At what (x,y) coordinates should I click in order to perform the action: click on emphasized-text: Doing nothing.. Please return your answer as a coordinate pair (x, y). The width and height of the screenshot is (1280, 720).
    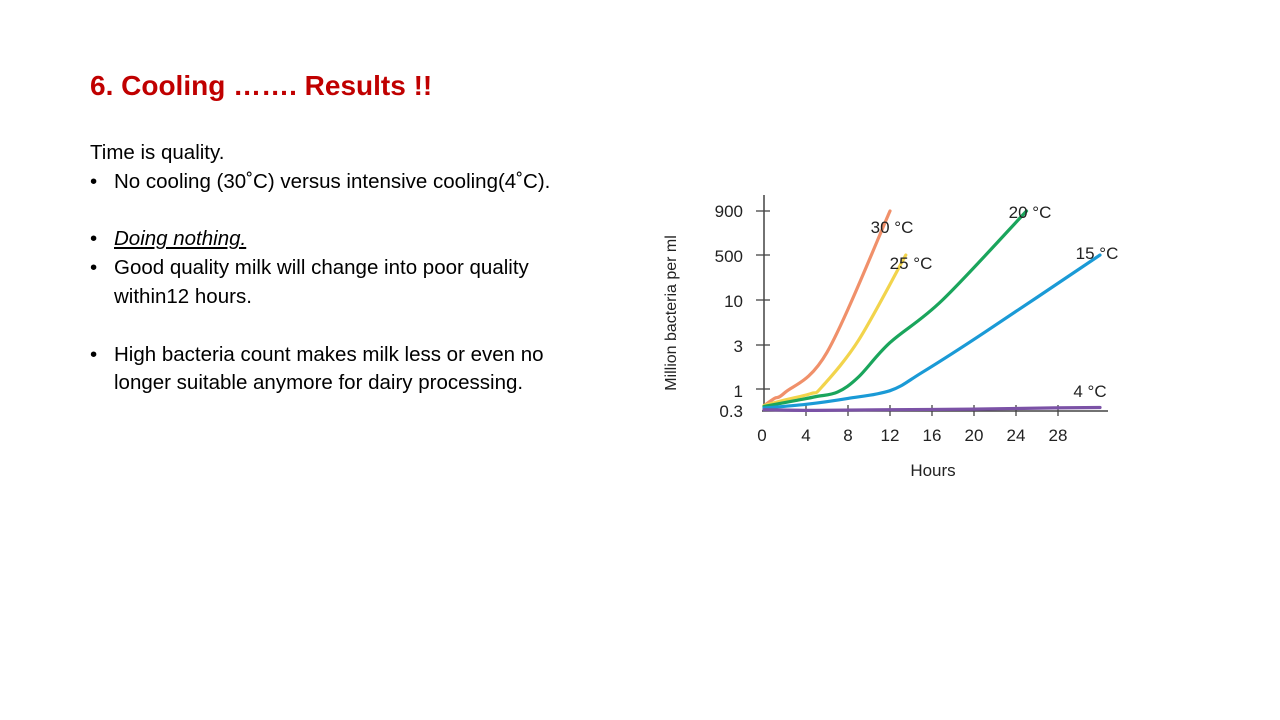
    Looking at the image, I should click on (180, 239).